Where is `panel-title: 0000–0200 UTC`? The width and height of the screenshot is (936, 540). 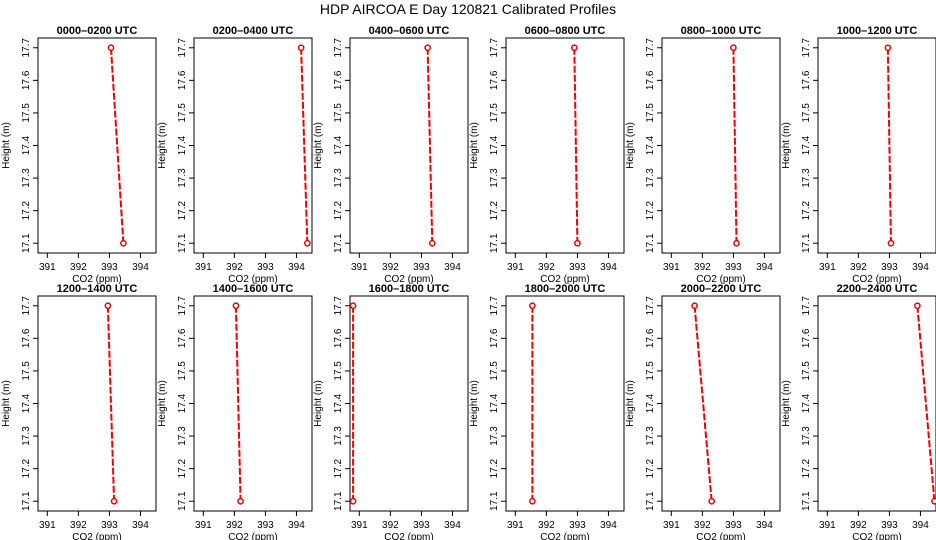
panel-title: 0000–0200 UTC is located at coordinates (97, 31).